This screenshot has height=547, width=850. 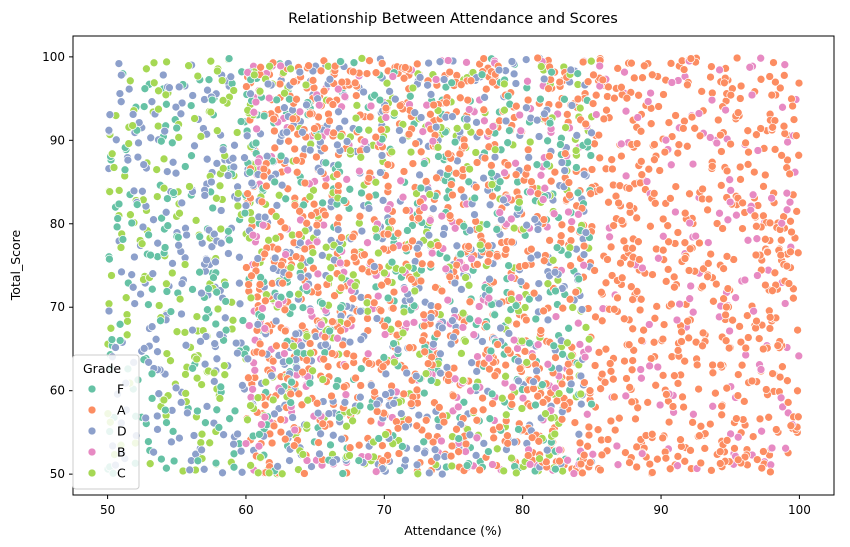 What do you see at coordinates (455, 506) in the screenshot?
I see `x-axis-ticks: 50 60 70 80 90 100` at bounding box center [455, 506].